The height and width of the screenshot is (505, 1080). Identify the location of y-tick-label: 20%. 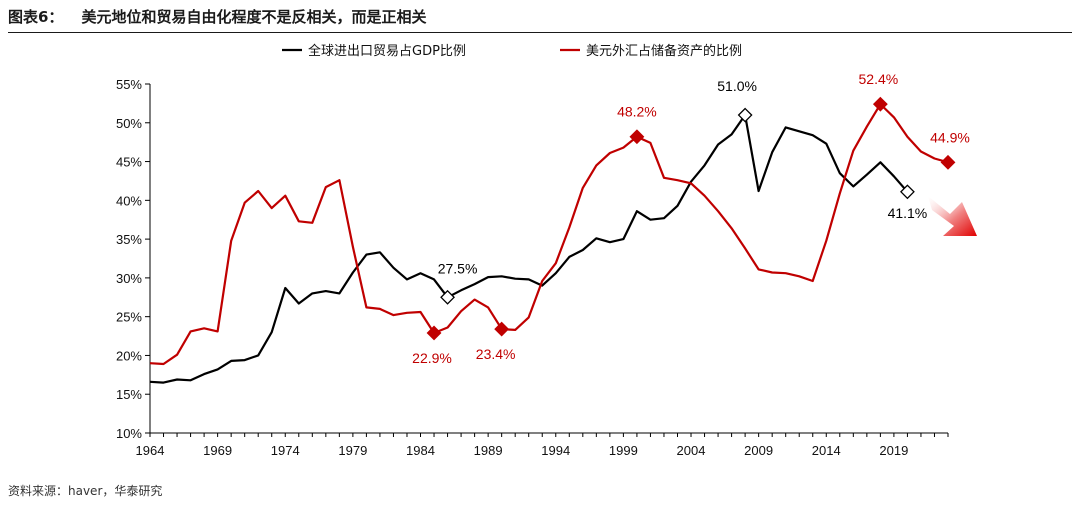
(129, 355).